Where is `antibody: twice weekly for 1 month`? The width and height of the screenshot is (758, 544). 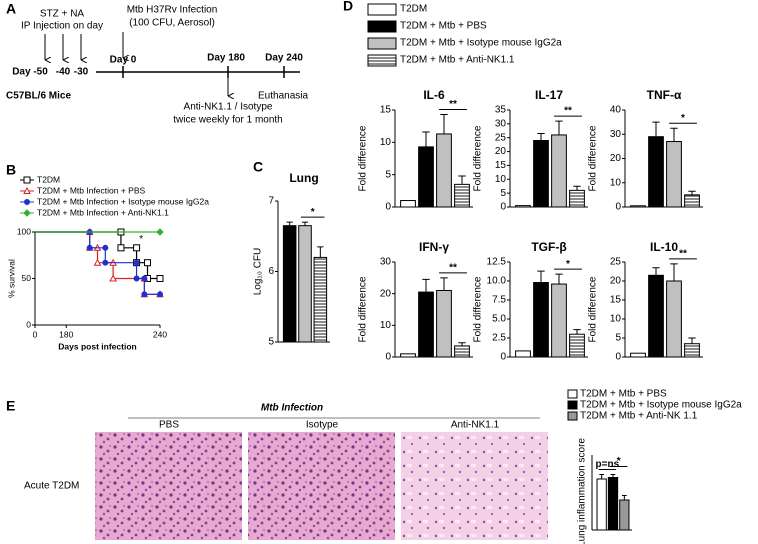 antibody: twice weekly for 1 month is located at coordinates (228, 120).